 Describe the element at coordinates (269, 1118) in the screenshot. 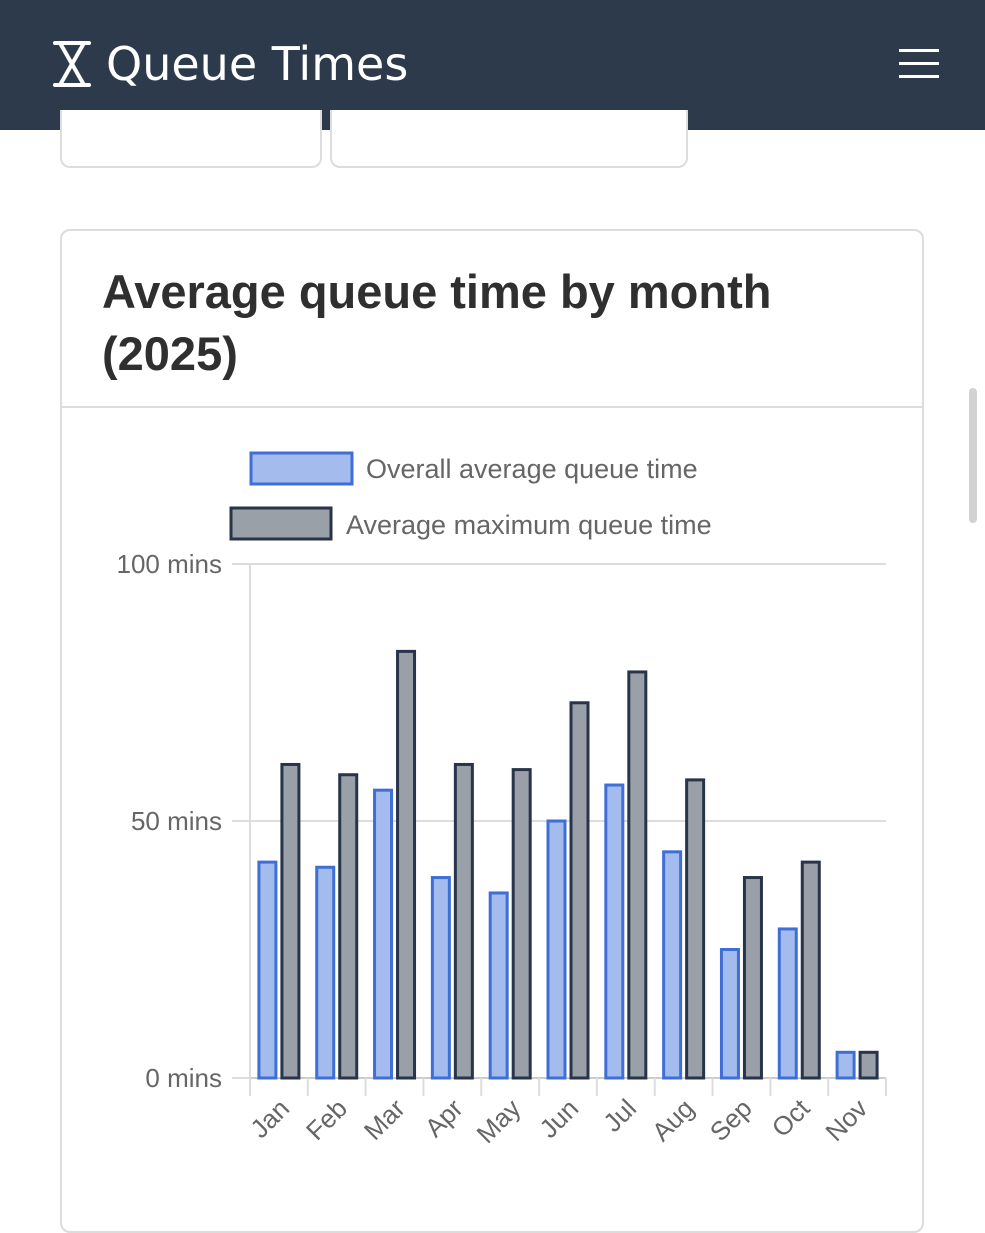

I see `x-tick-label: Jan` at that location.